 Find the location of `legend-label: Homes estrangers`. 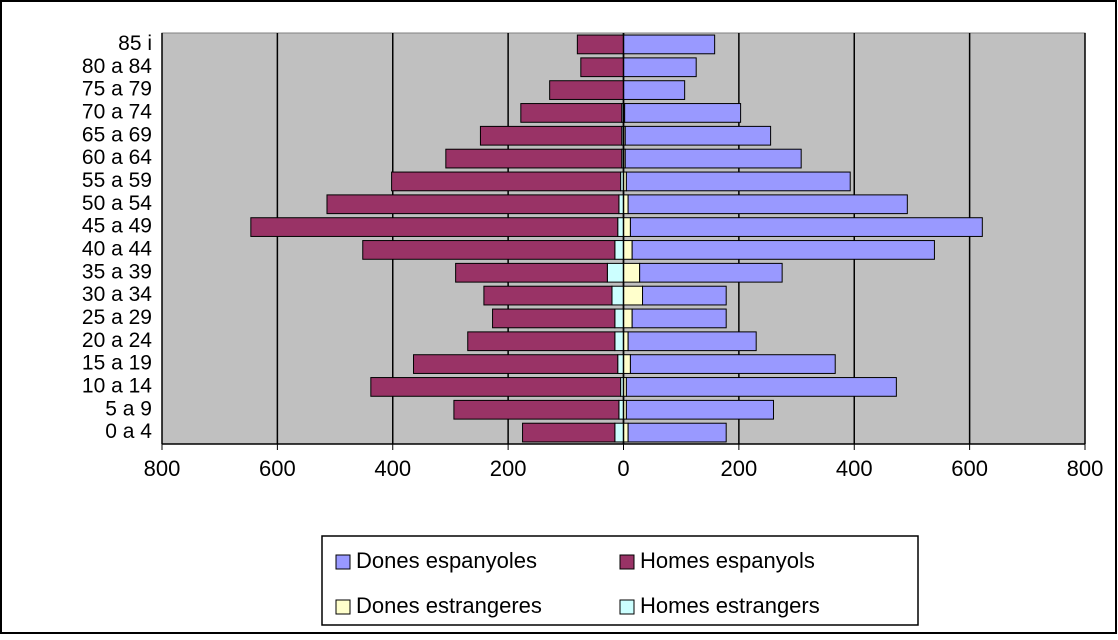

legend-label: Homes estrangers is located at coordinates (730, 605).